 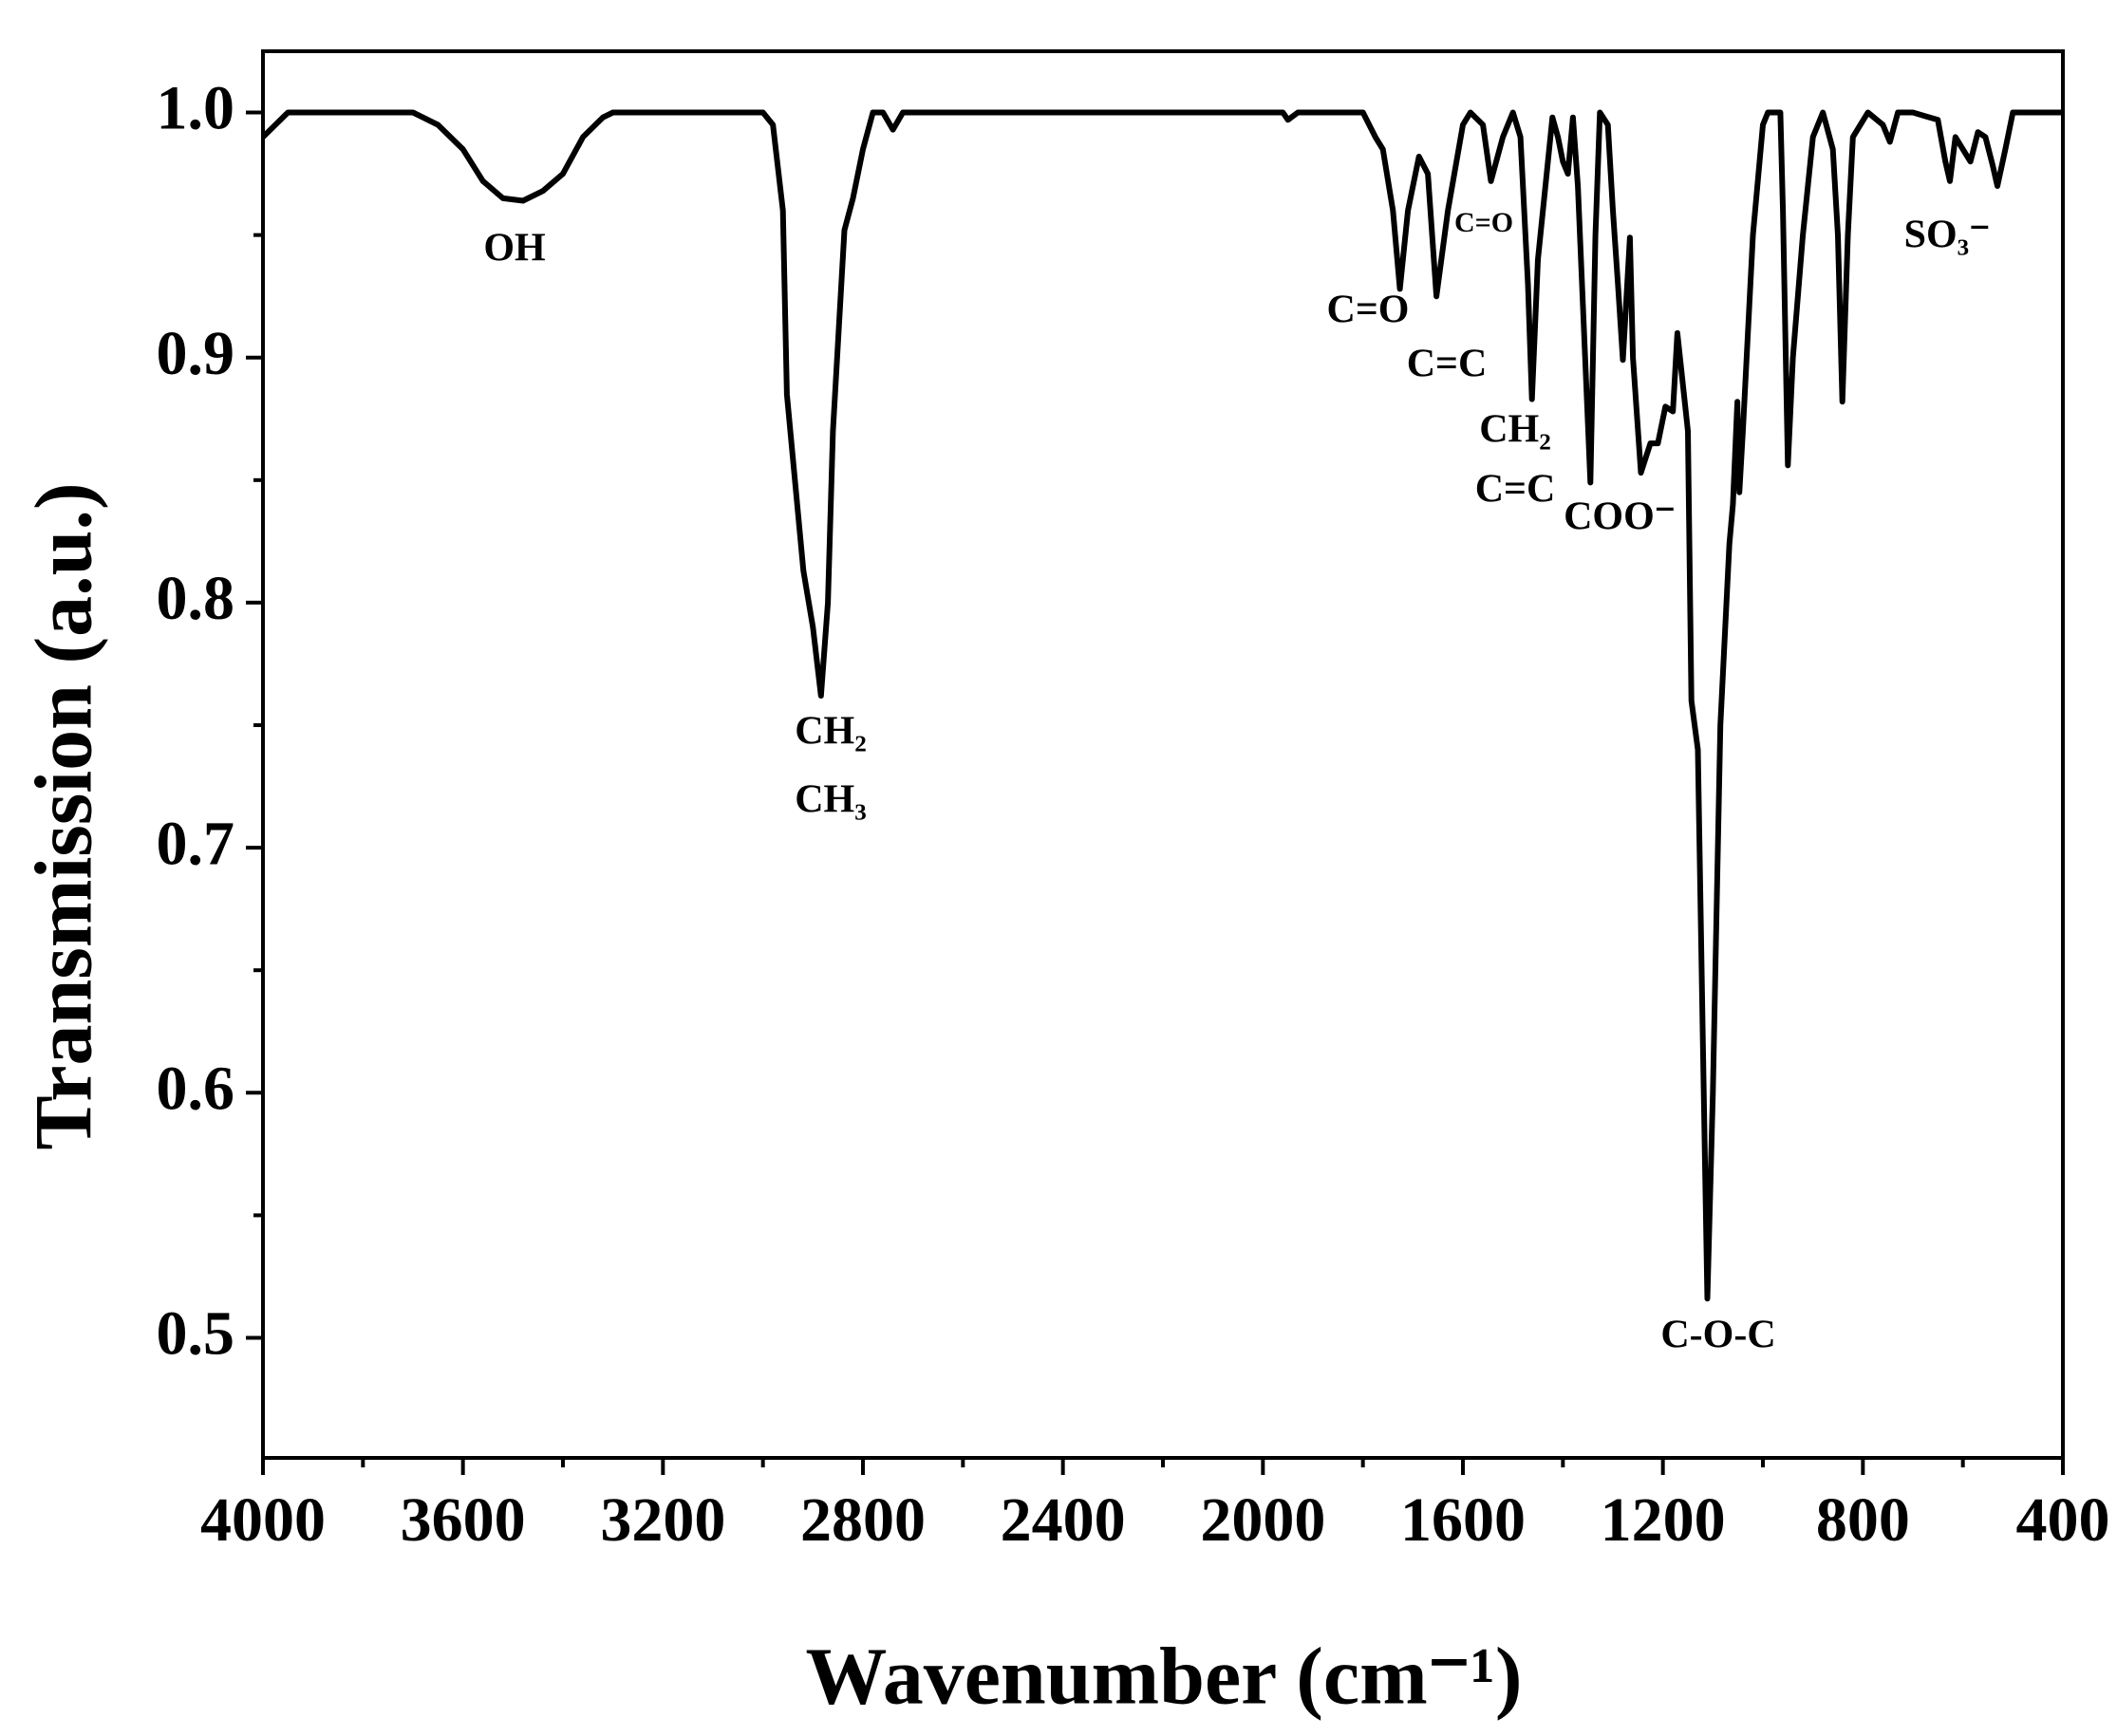 What do you see at coordinates (1262, 1520) in the screenshot?
I see `x-tick-label: 2000` at bounding box center [1262, 1520].